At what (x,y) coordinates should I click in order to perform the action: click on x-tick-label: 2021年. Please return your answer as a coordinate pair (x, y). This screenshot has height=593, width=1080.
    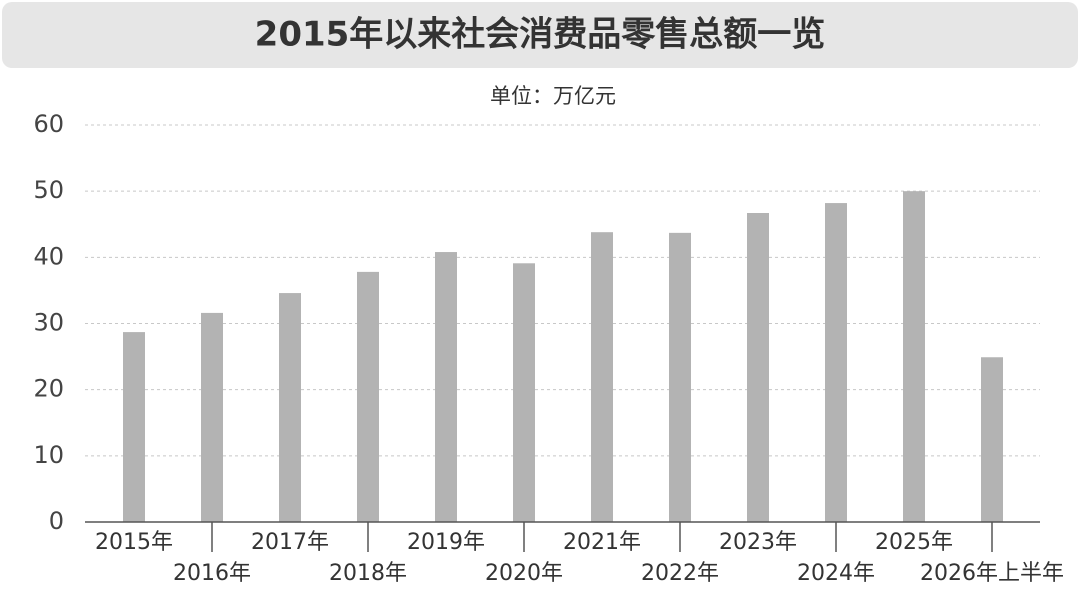
    Looking at the image, I should click on (602, 542).